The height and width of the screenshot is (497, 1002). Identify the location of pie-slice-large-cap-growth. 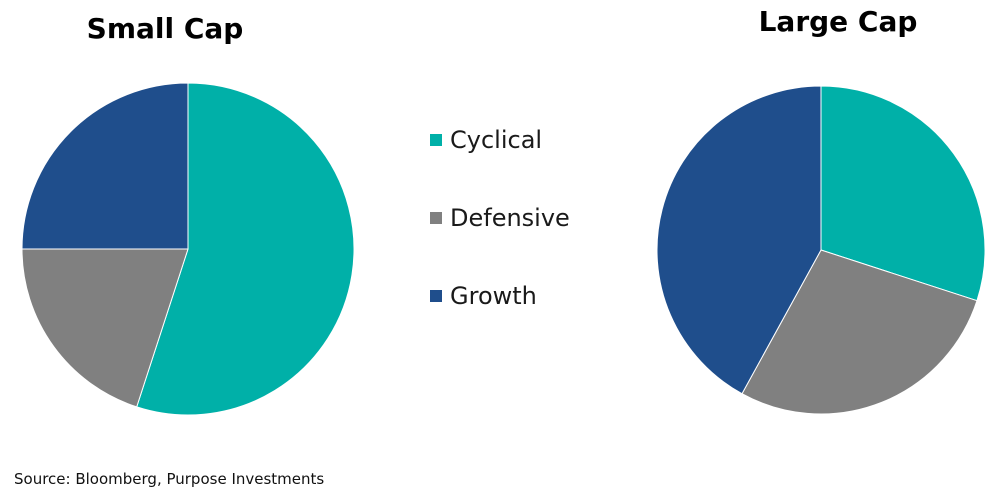
(739, 240).